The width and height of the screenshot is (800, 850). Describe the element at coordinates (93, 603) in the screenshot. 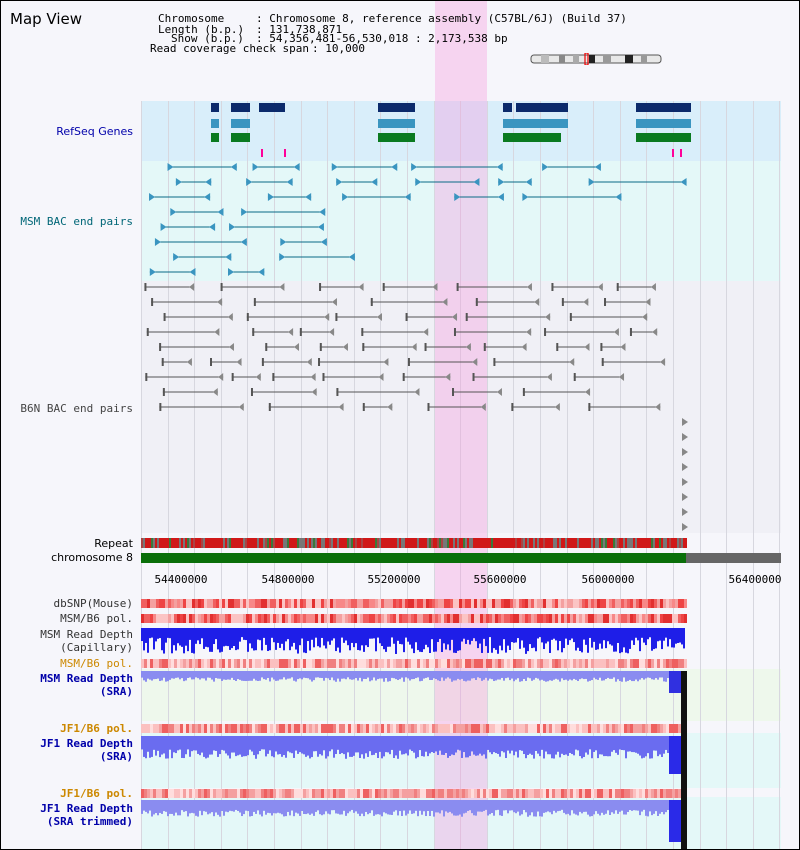

I see `track-label-dbsnp: dbSNP(Mouse)` at that location.